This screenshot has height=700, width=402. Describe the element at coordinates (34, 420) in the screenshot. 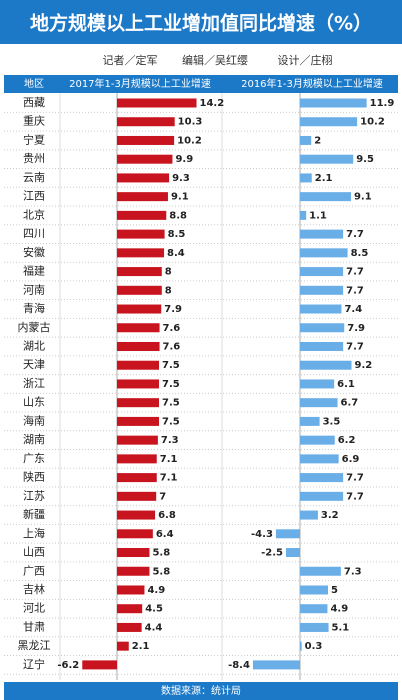

I see `category-label: 海南` at that location.